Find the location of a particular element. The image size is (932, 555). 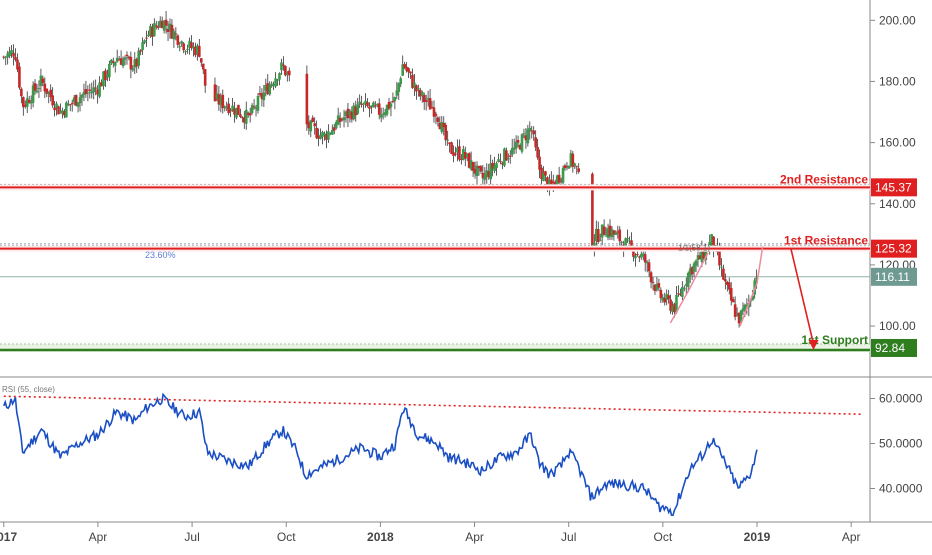

level-value-tag-text: 125.32 is located at coordinates (893, 249).